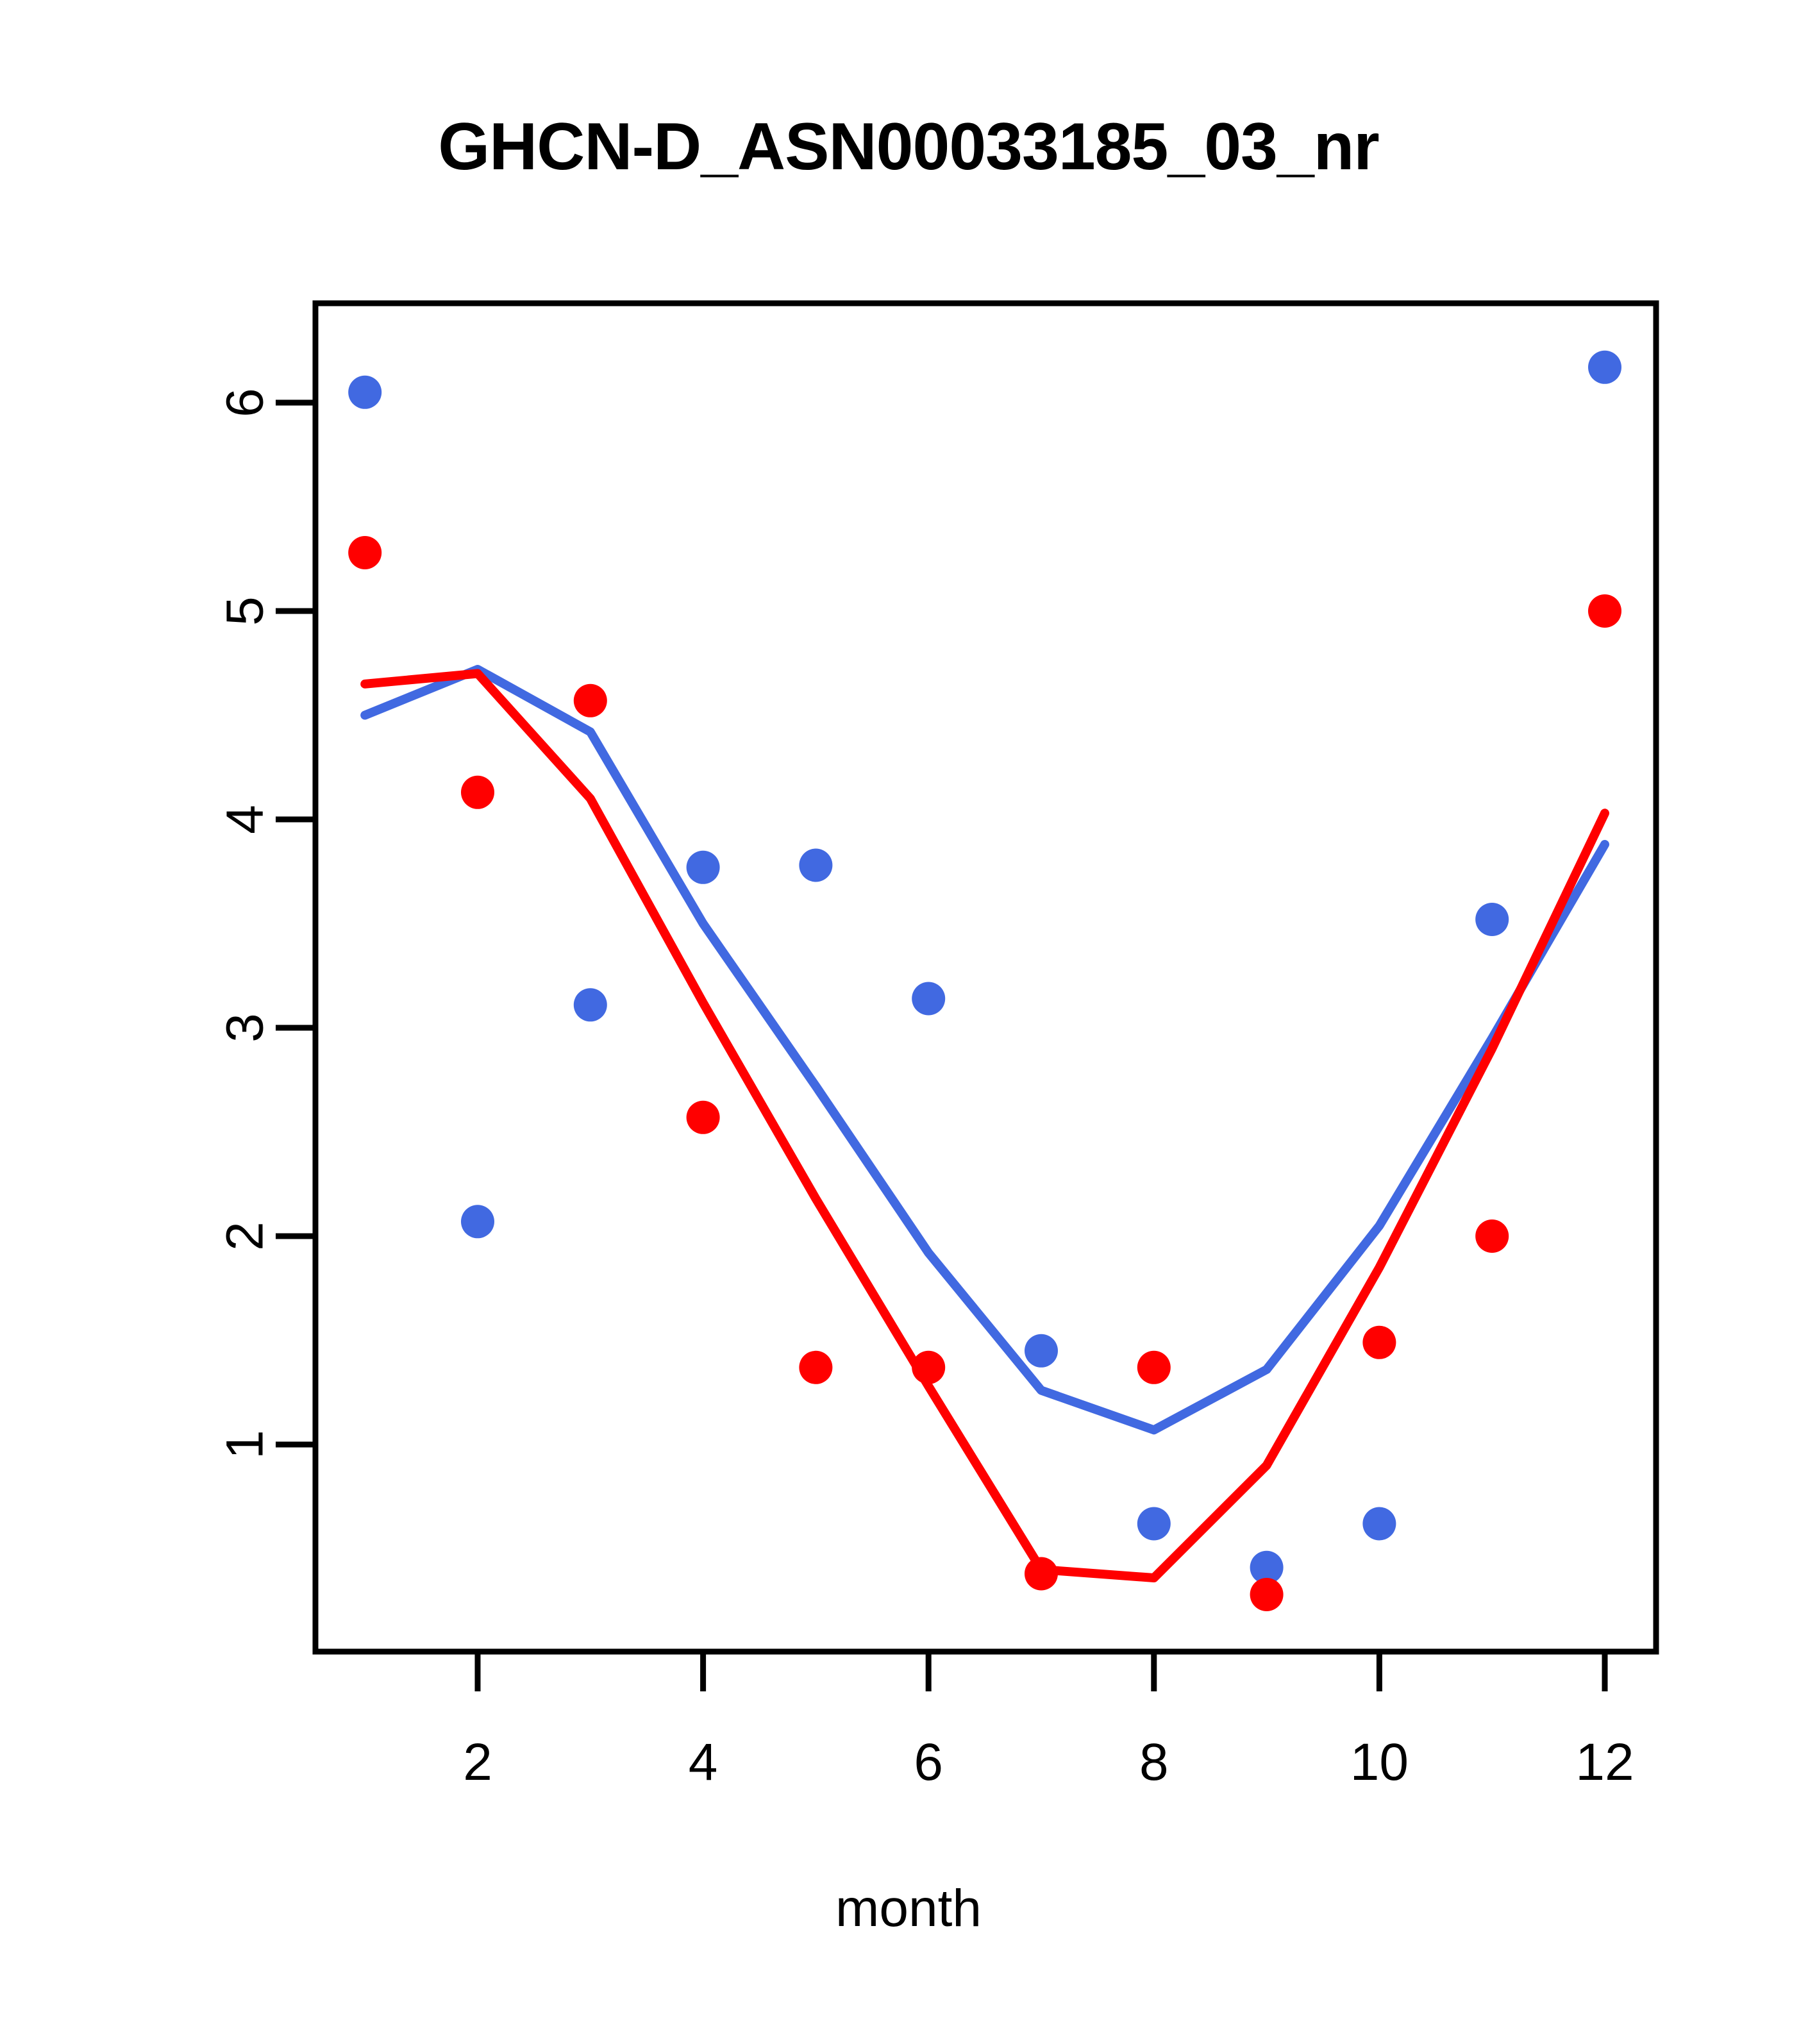 This screenshot has width=1817, height=2044. I want to click on y-tick-label: 2, so click(245, 1236).